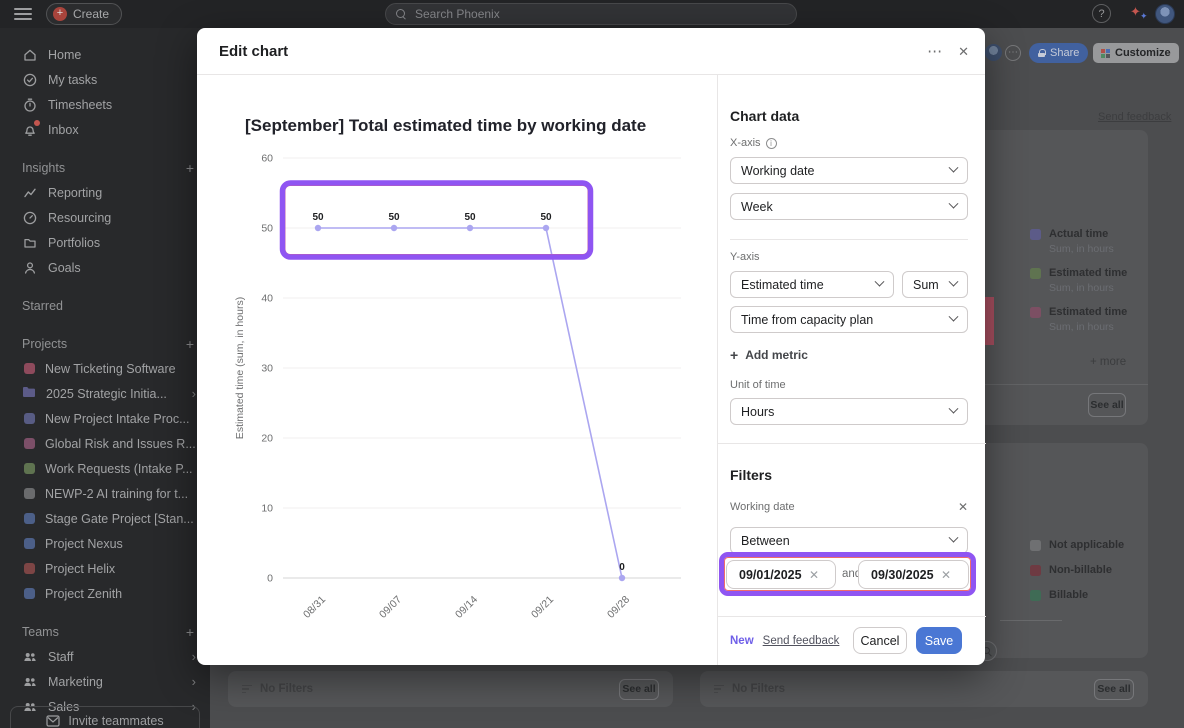 This screenshot has height=728, width=1184. Describe the element at coordinates (105, 568) in the screenshot. I see `sidebar-project-item: Project Helix` at that location.